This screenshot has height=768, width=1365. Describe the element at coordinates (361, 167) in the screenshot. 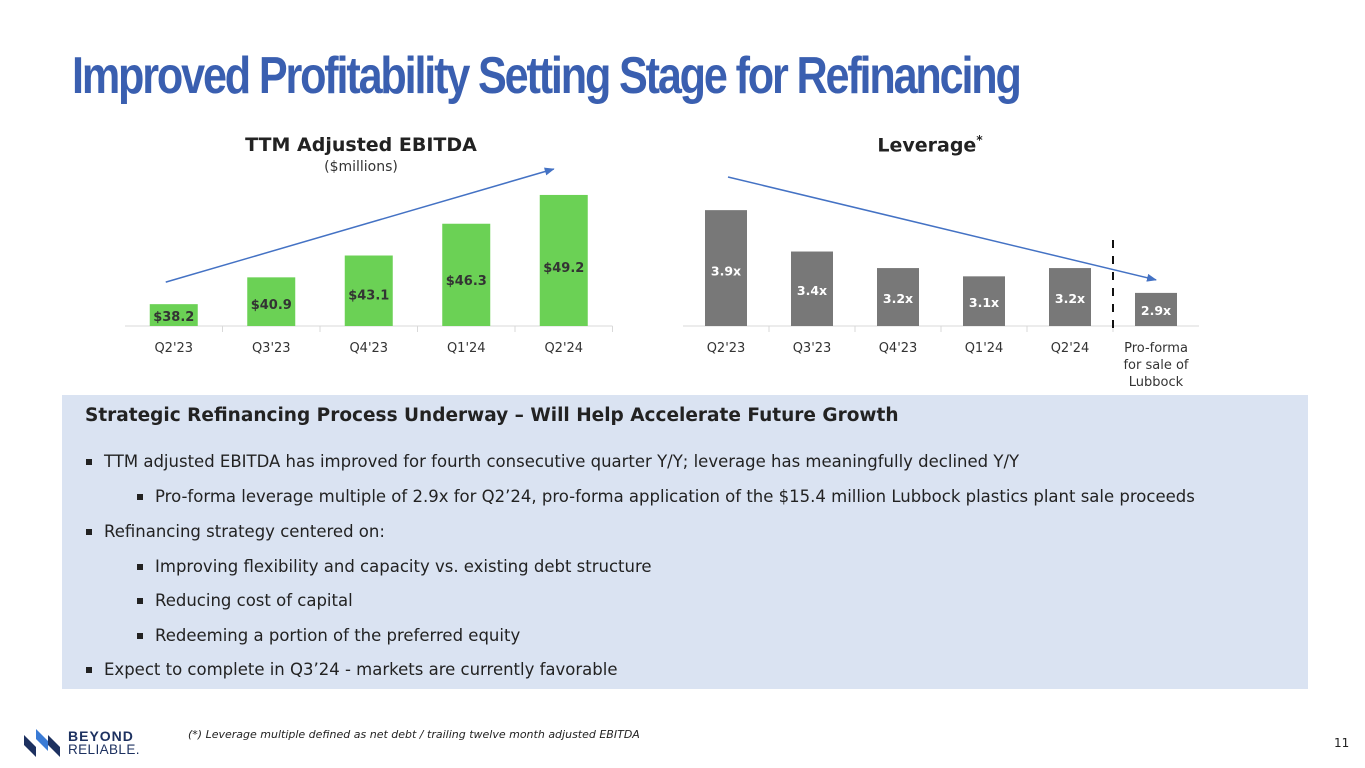

I see `ebitda-chart-subtitle: ($millions)` at that location.